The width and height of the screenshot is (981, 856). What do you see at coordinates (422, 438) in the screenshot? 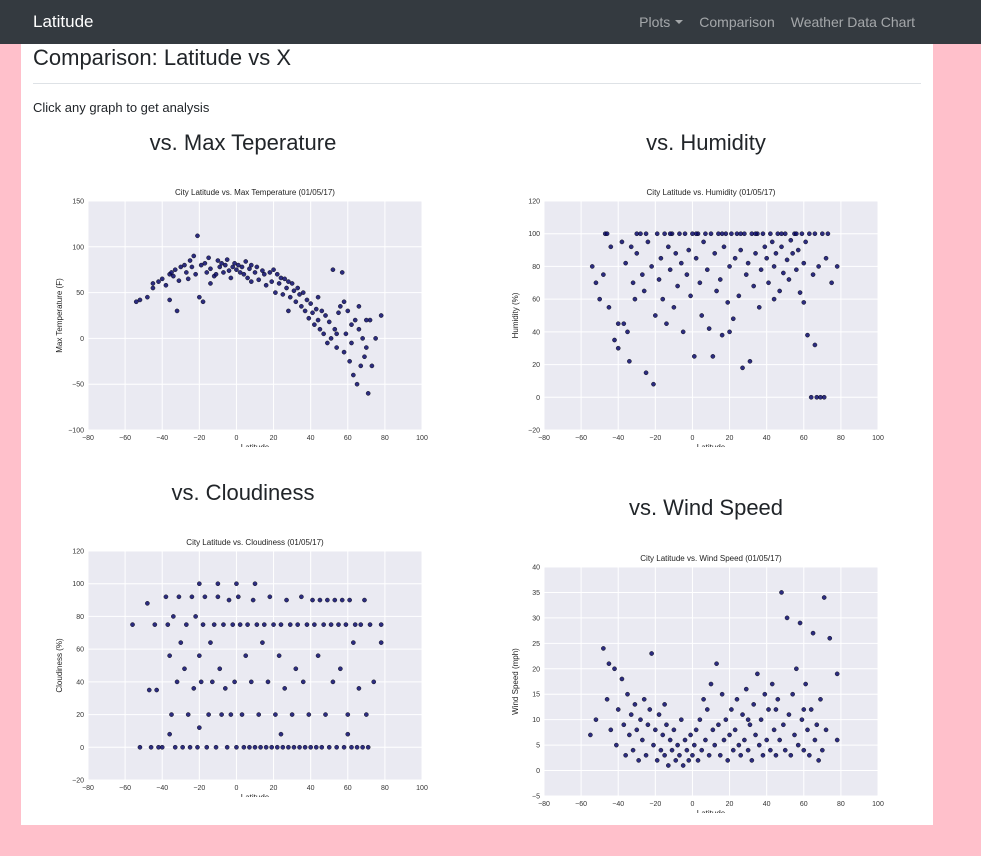
I see `x-tick-label: 100` at bounding box center [422, 438].